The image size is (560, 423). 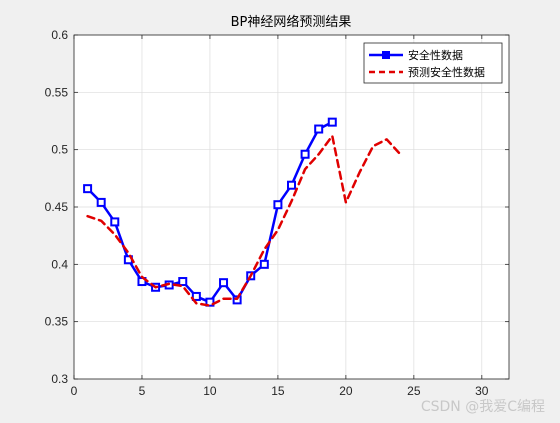 I want to click on y-tick-label: 0.4, so click(x=59, y=264).